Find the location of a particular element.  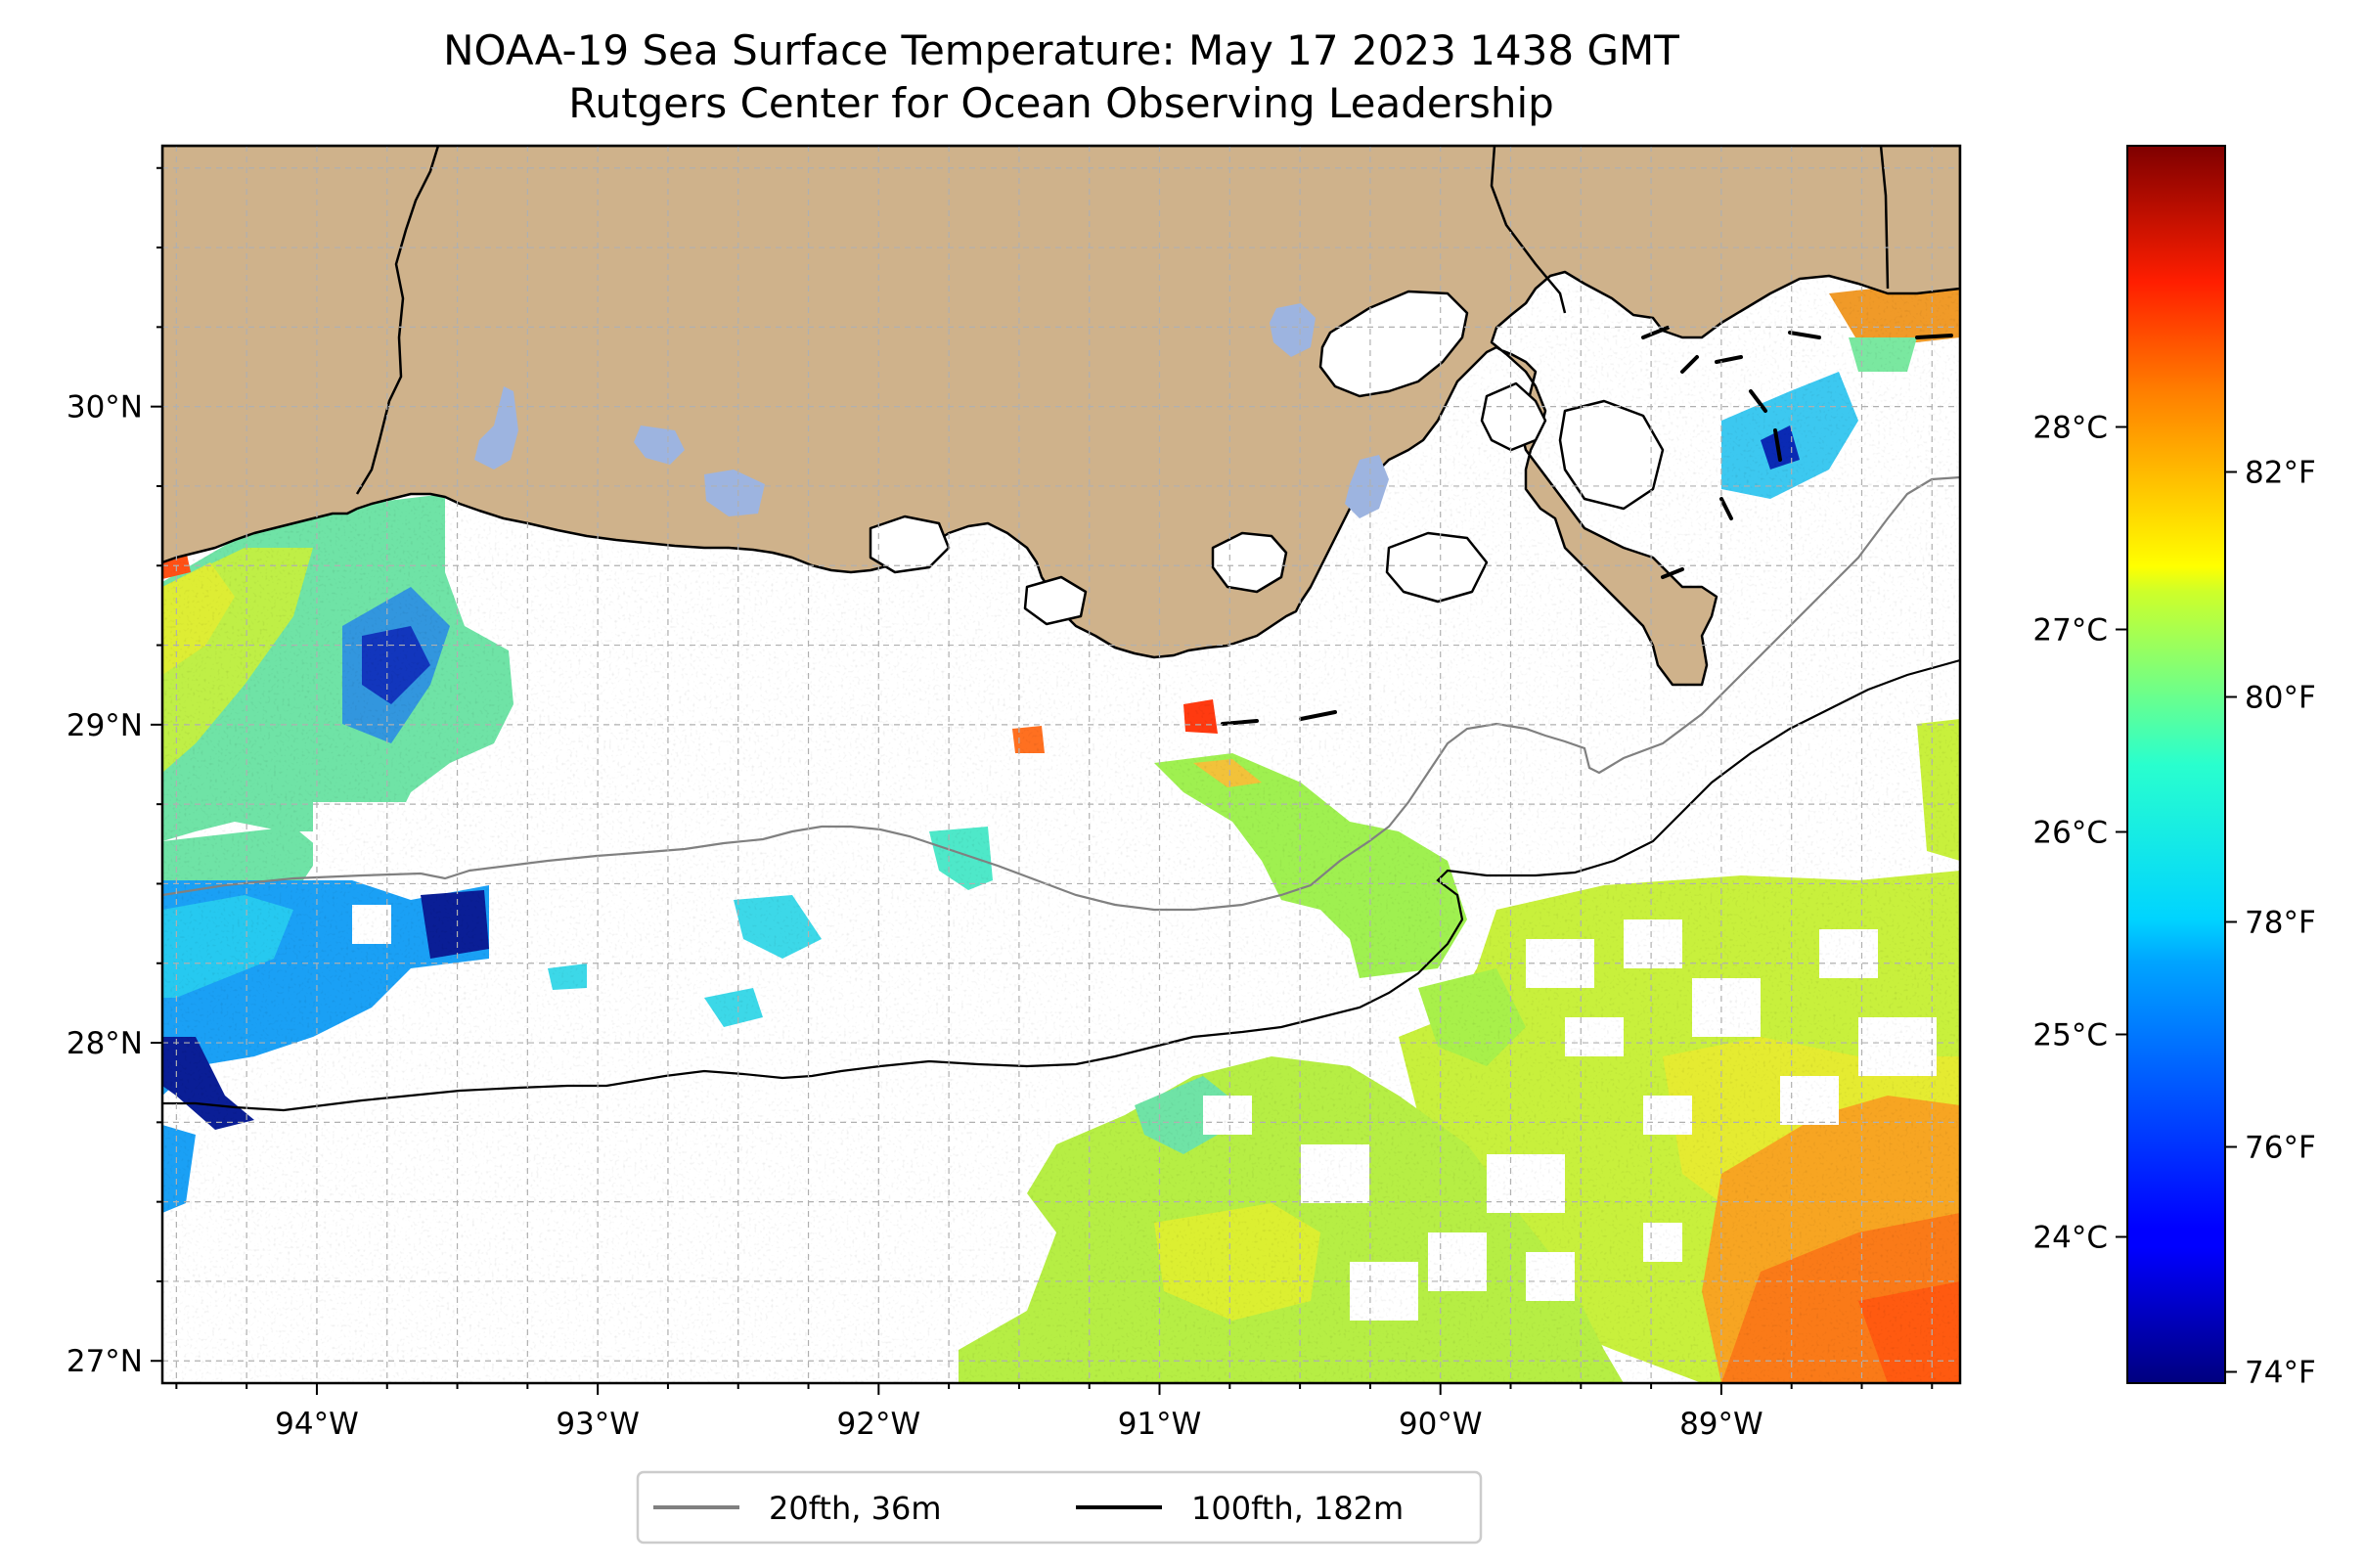

breton-sound is located at coordinates (1437, 567).